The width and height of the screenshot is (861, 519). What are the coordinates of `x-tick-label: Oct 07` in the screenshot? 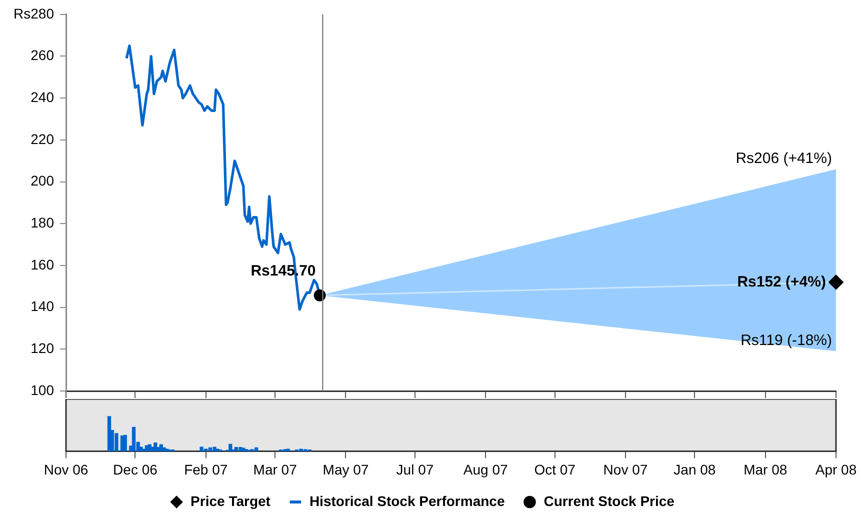 It's located at (555, 469).